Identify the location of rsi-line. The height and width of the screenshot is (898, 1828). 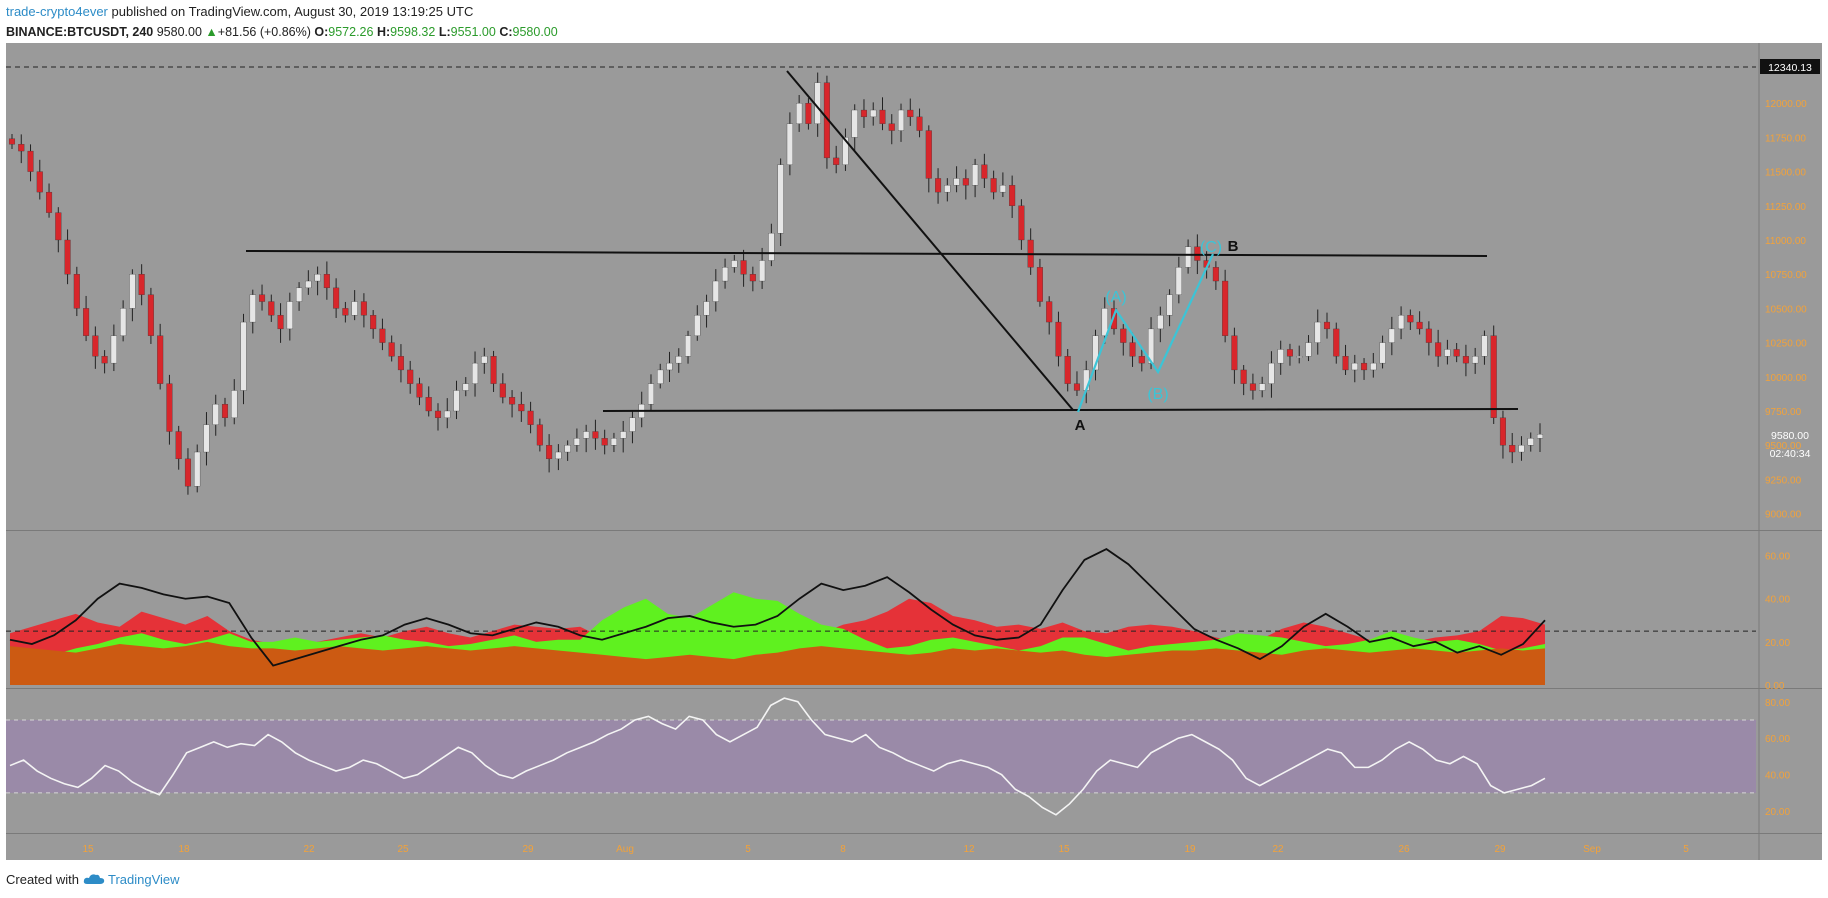
(777, 756).